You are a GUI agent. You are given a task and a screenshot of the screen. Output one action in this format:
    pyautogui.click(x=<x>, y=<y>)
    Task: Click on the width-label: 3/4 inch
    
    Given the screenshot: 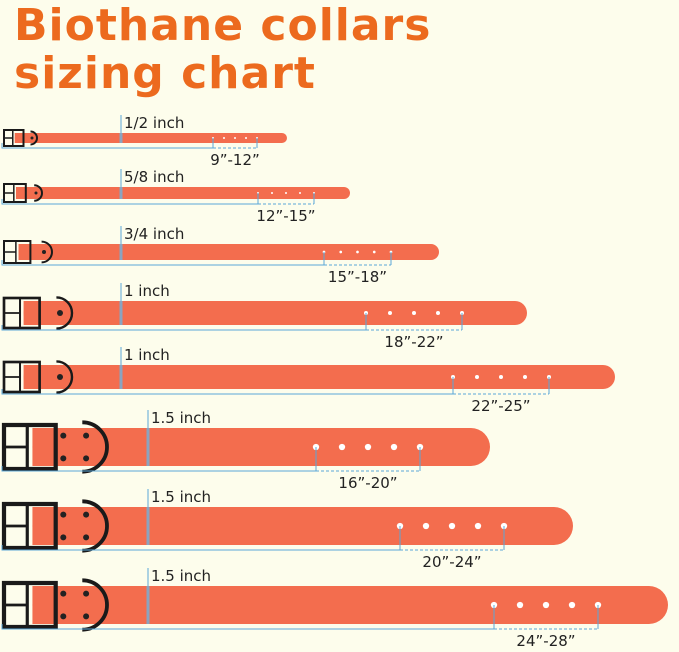 What is the action you would take?
    pyautogui.click(x=154, y=234)
    